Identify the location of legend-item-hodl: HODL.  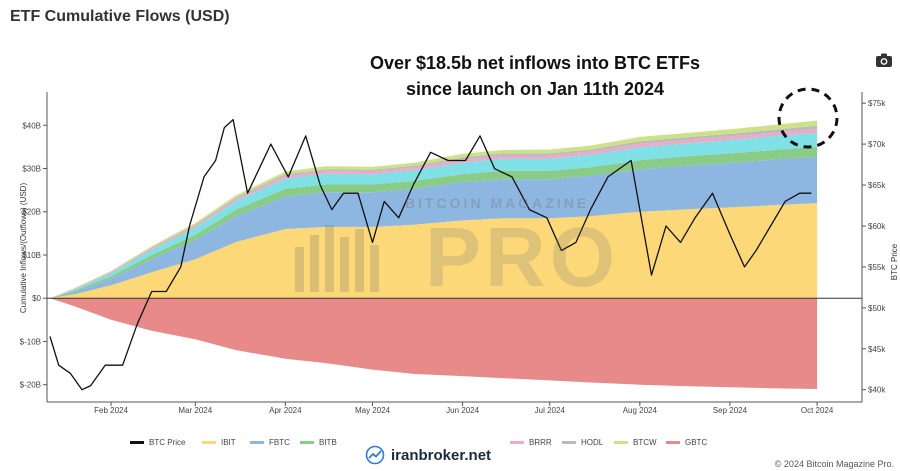
(582, 442).